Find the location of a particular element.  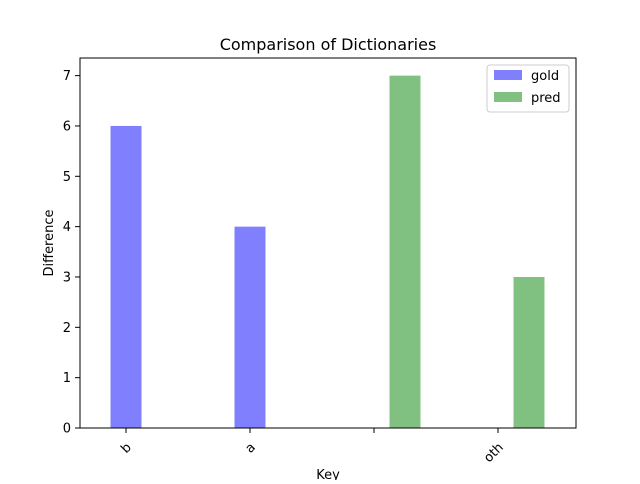

y-tick-label: 3 is located at coordinates (67, 277).